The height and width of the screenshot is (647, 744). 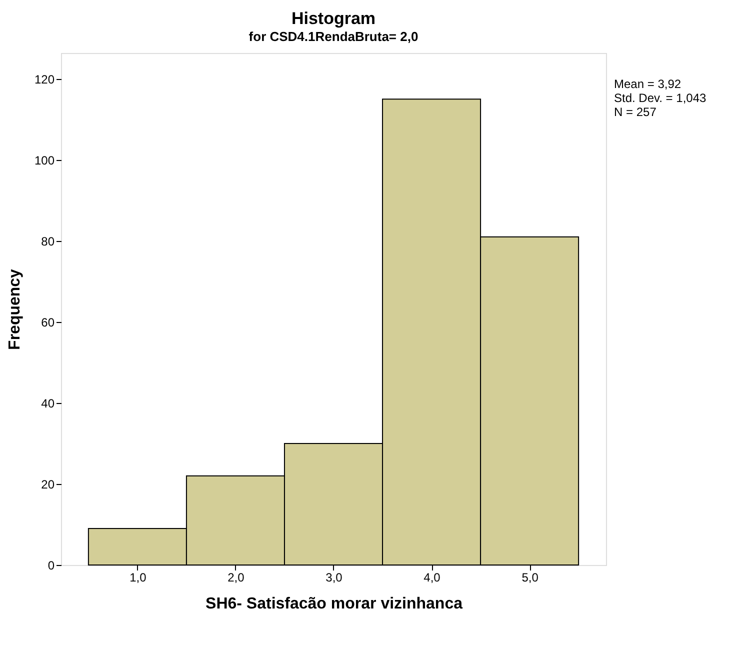 What do you see at coordinates (432, 577) in the screenshot?
I see `x-tick-label: 4,0` at bounding box center [432, 577].